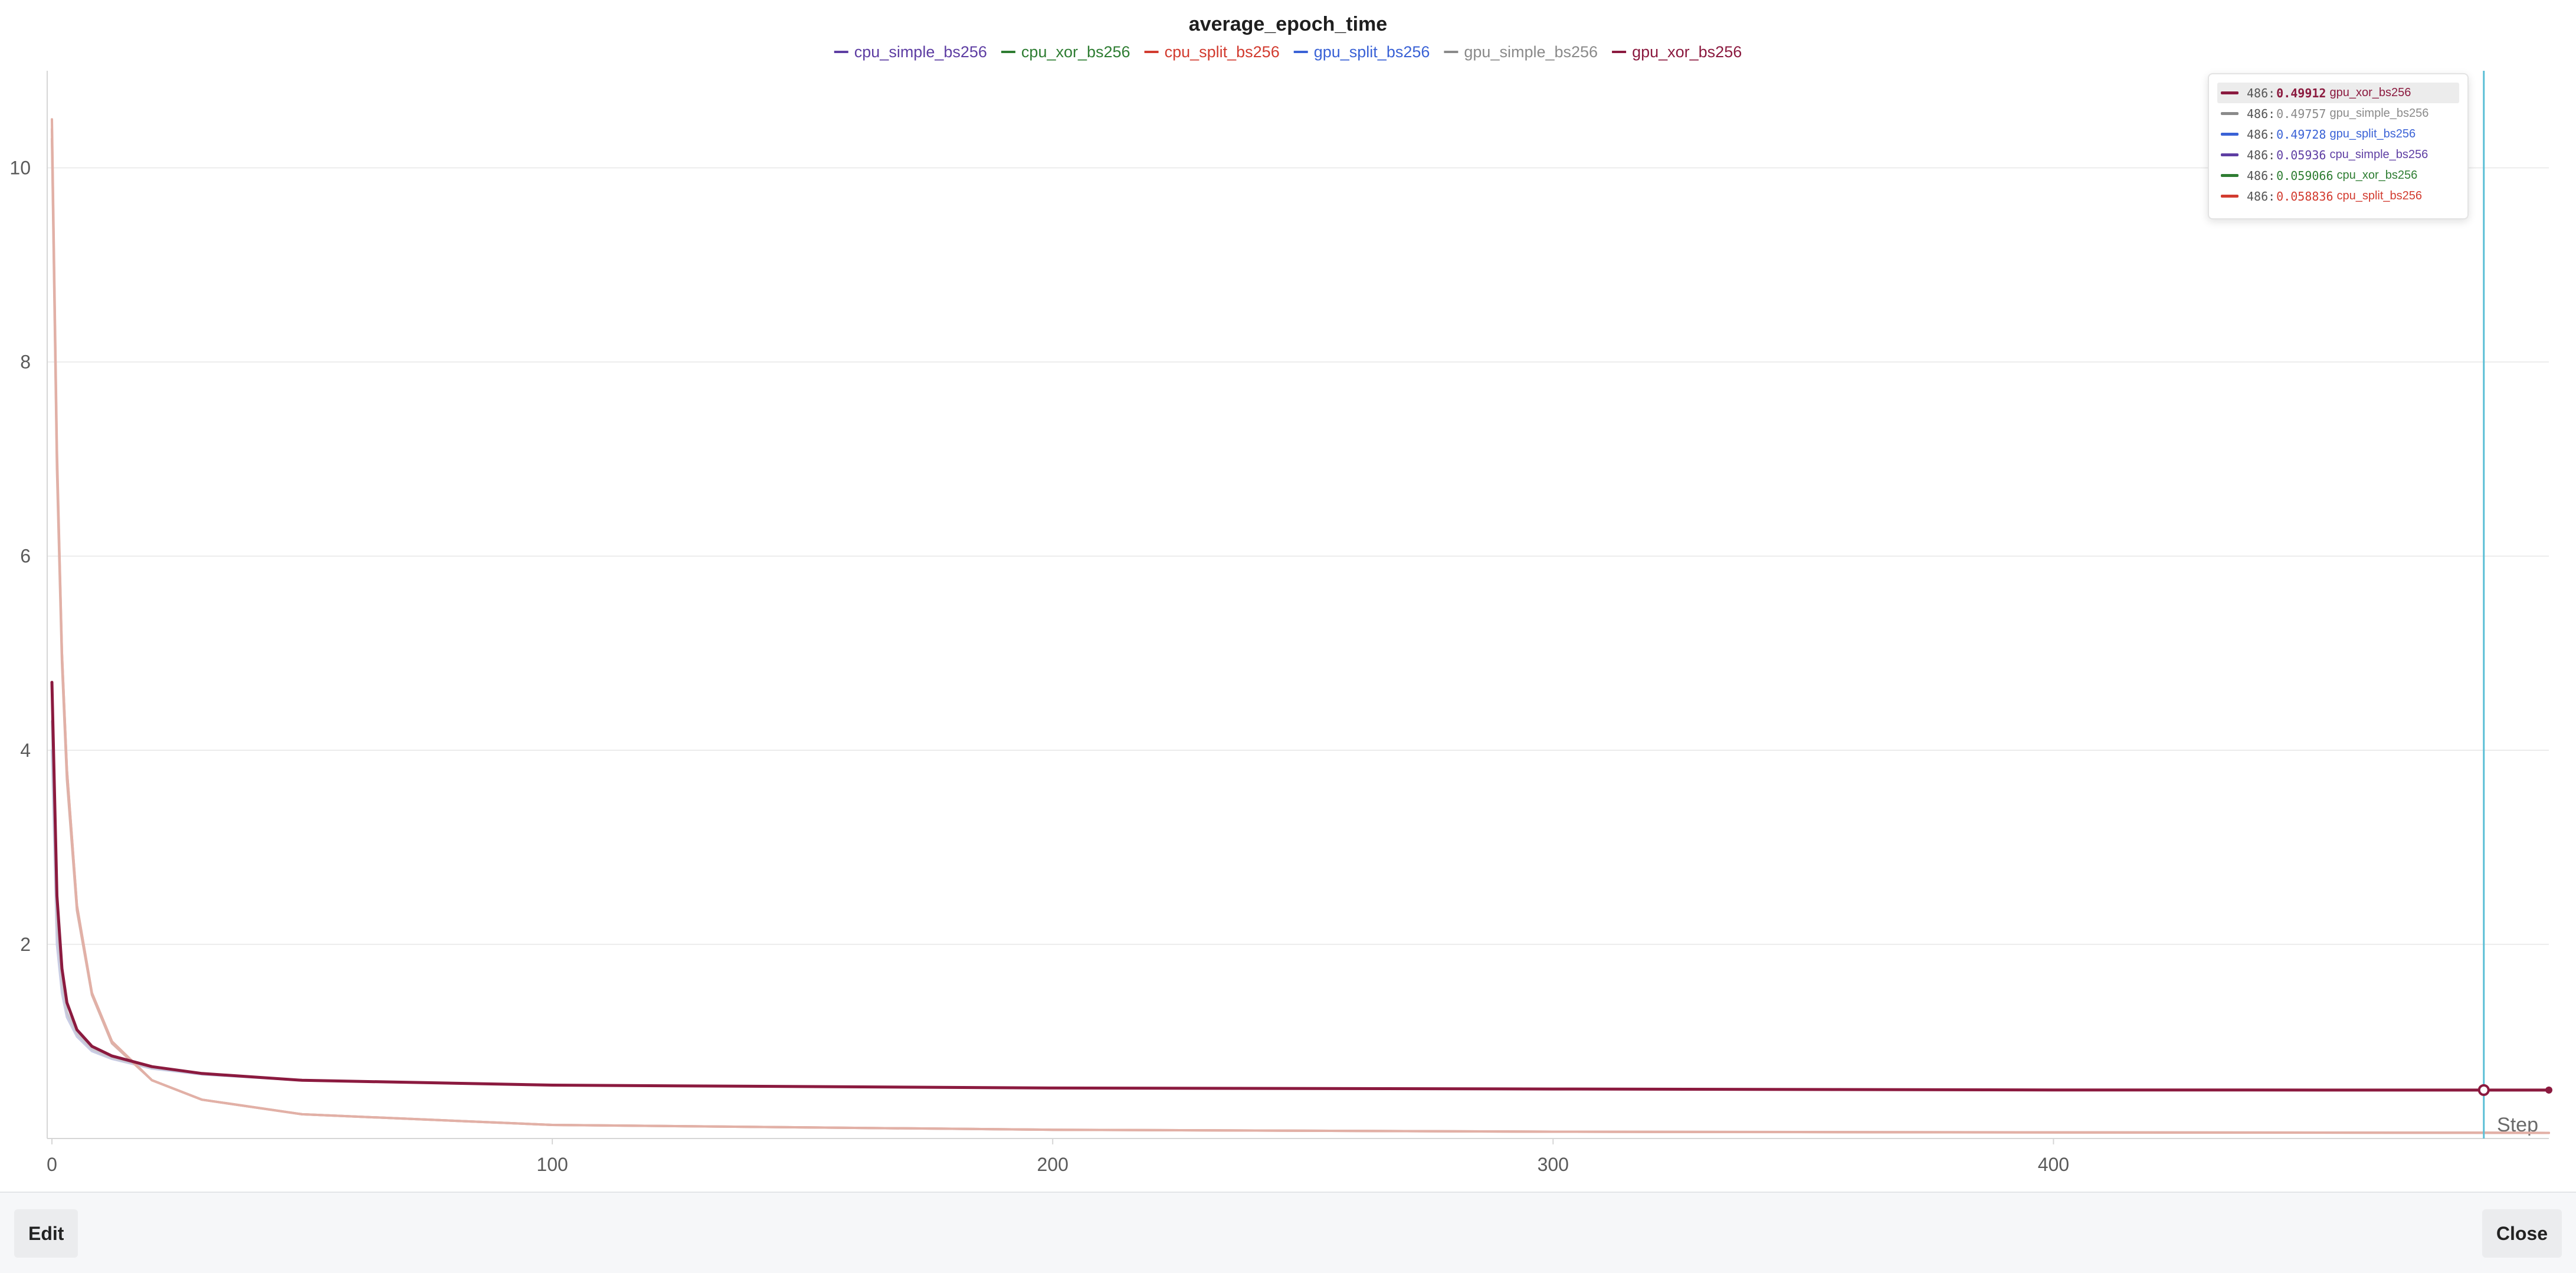  I want to click on tooltip-series-name: gpu_split_bs256, so click(2372, 133).